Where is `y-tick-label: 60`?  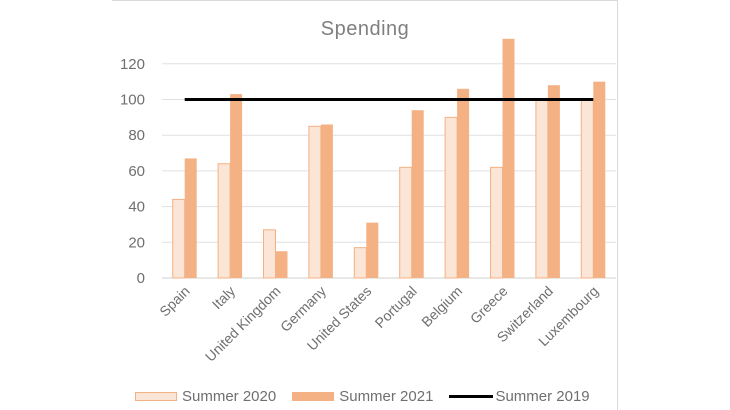
y-tick-label: 60 is located at coordinates (136, 171).